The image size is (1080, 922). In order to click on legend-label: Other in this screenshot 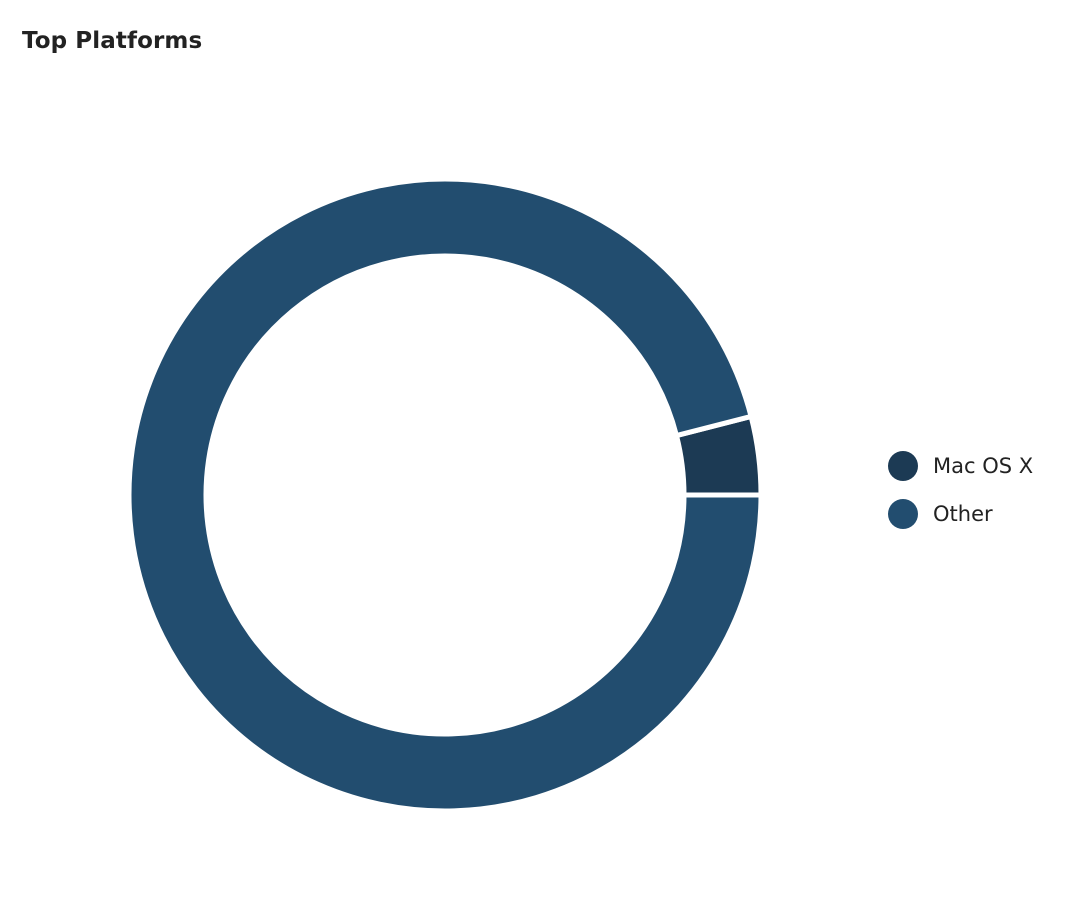, I will do `click(963, 514)`.